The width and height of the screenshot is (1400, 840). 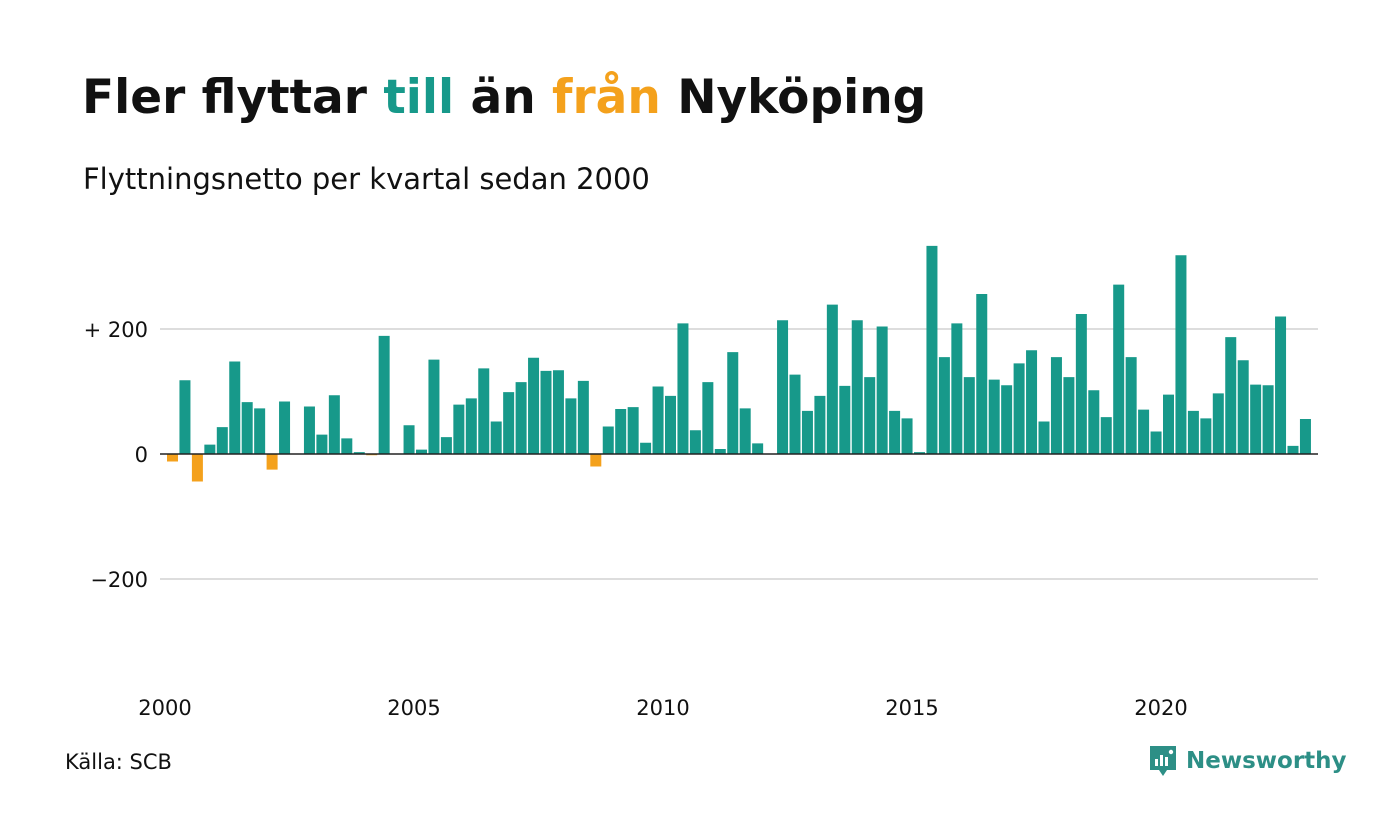 I want to click on title-part-3: än, so click(x=503, y=97).